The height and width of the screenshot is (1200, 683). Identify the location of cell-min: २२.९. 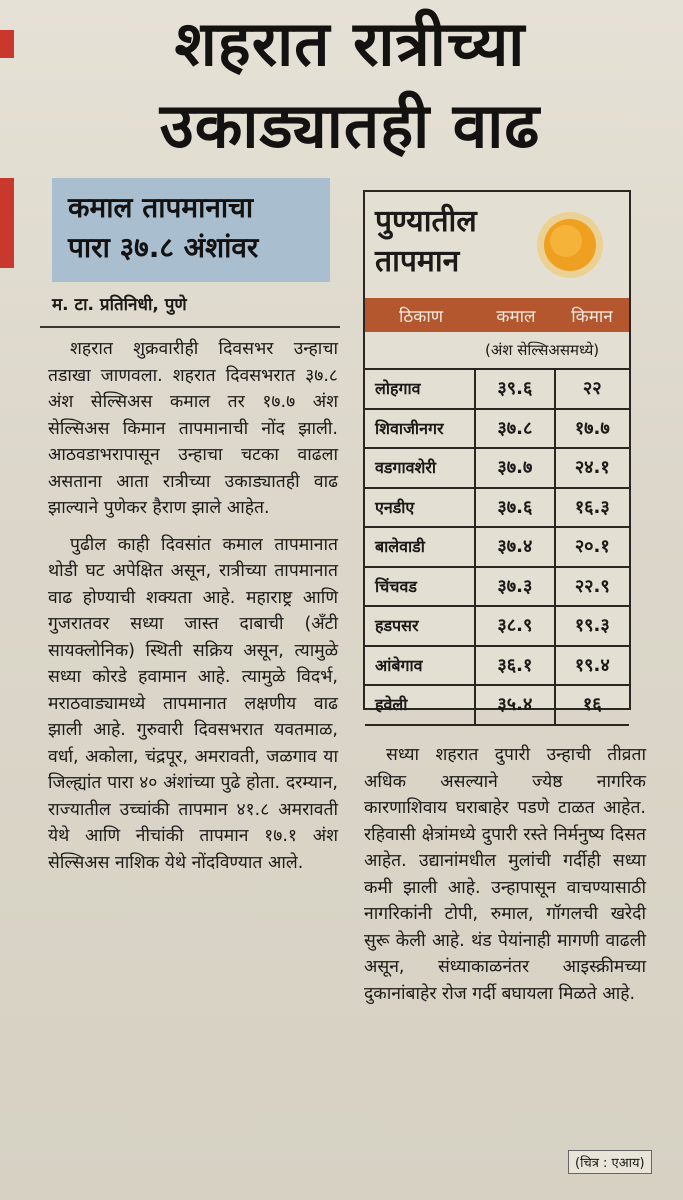
(592, 586).